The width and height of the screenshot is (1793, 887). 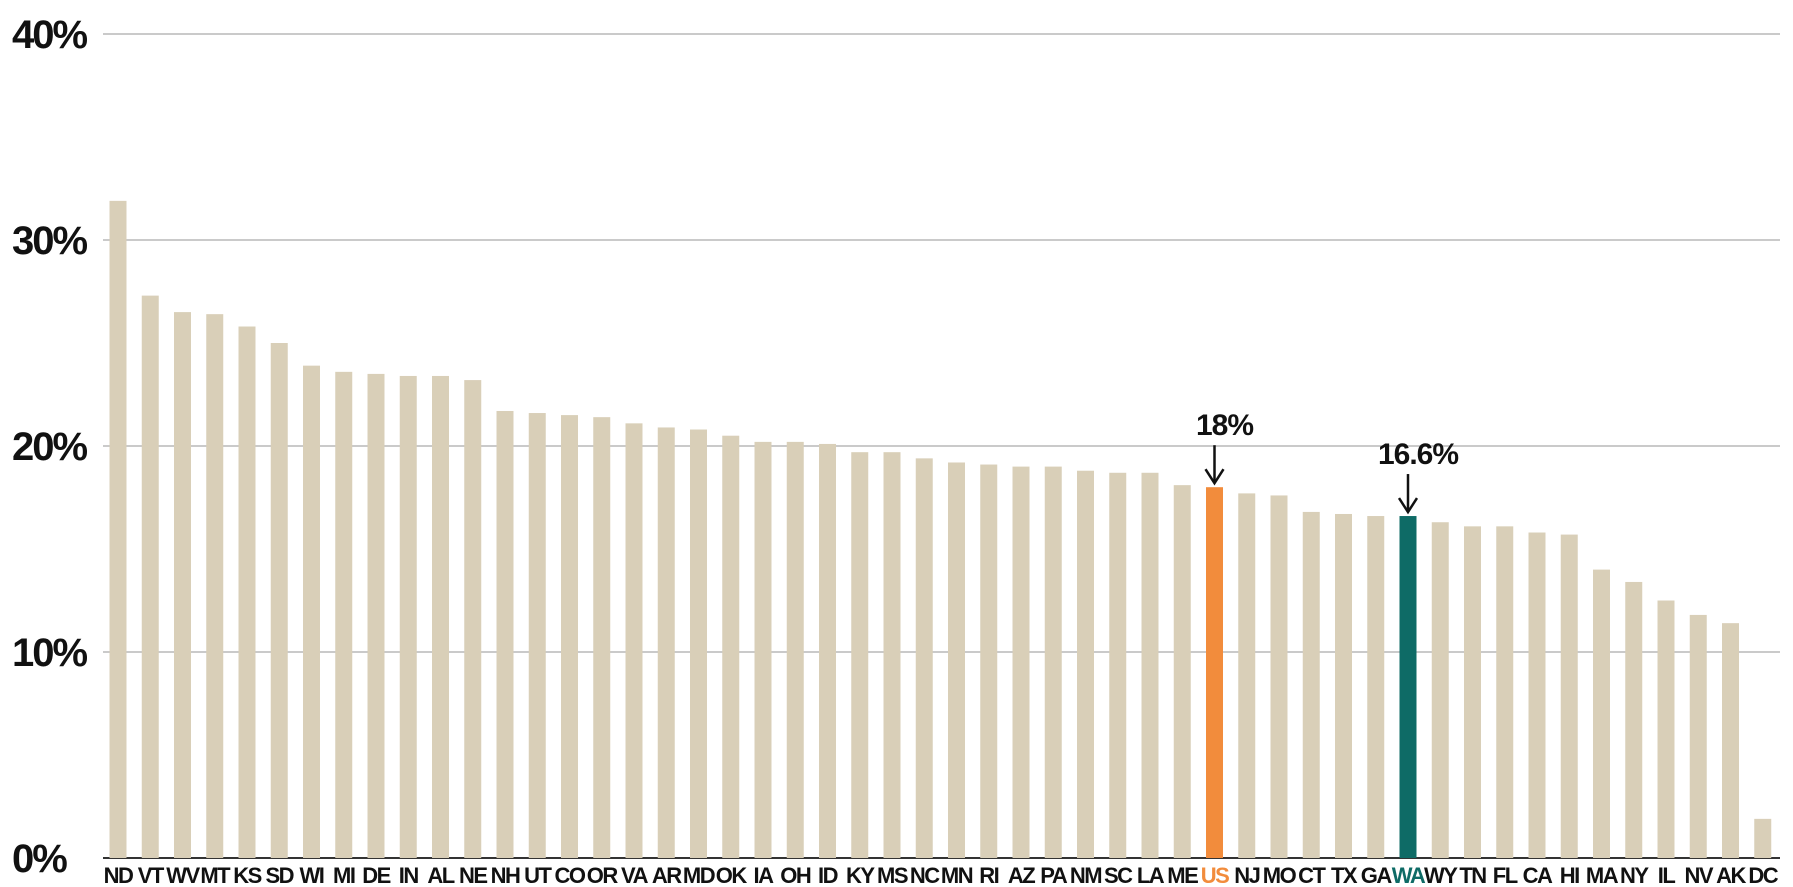 What do you see at coordinates (1472, 692) in the screenshot?
I see `bar-tn` at bounding box center [1472, 692].